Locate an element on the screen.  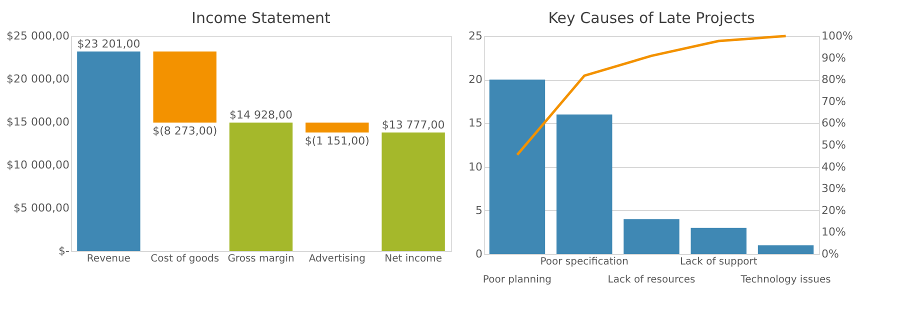
x-tick-label: Poor planning is located at coordinates (517, 280).